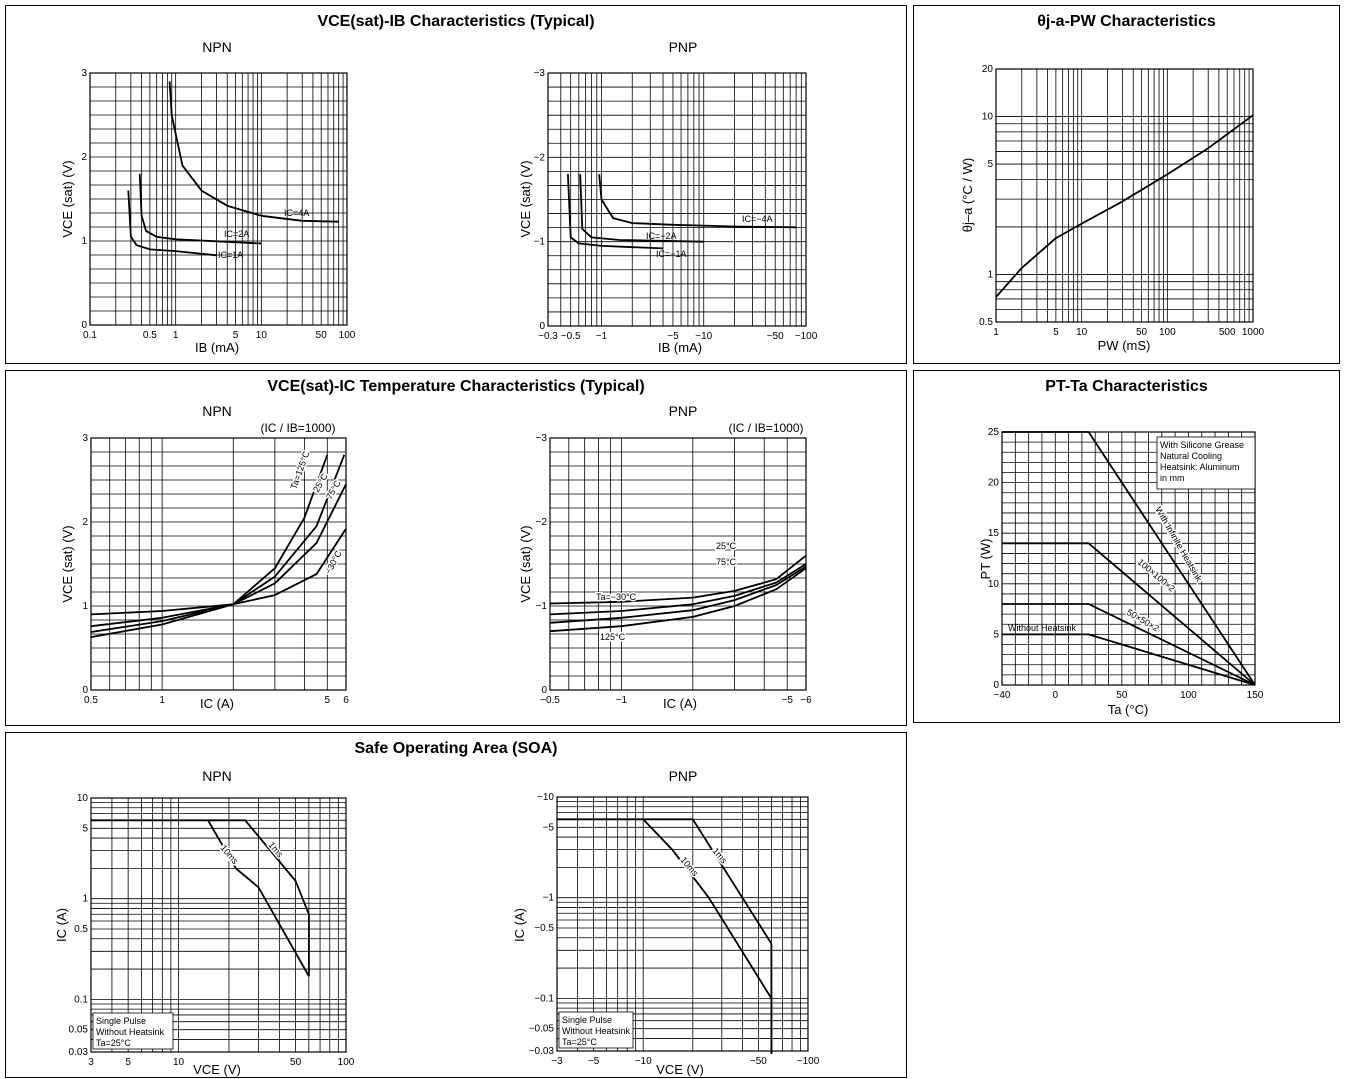 This screenshot has width=1345, height=1079. Describe the element at coordinates (990, 164) in the screenshot. I see `theta_pw-y-tick-label: 5` at that location.